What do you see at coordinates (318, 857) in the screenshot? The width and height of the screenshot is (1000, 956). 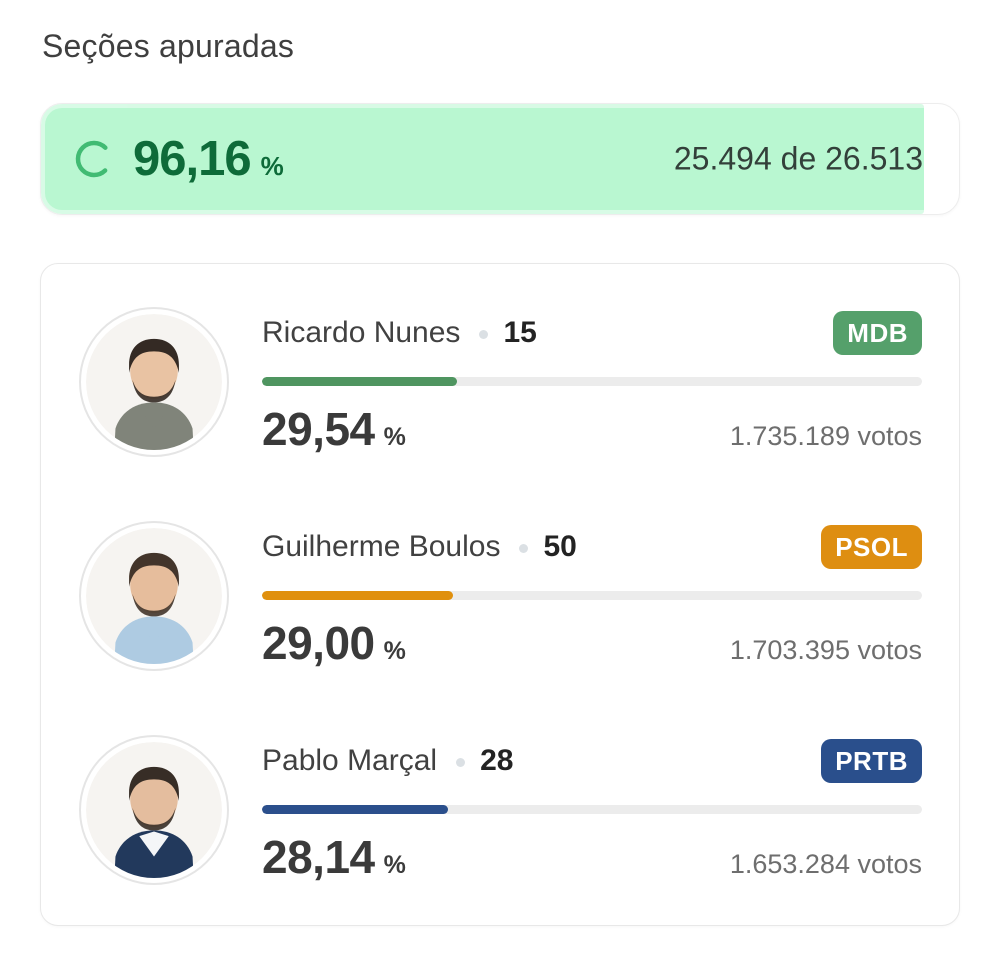 I see `vote-percent: 28,14` at bounding box center [318, 857].